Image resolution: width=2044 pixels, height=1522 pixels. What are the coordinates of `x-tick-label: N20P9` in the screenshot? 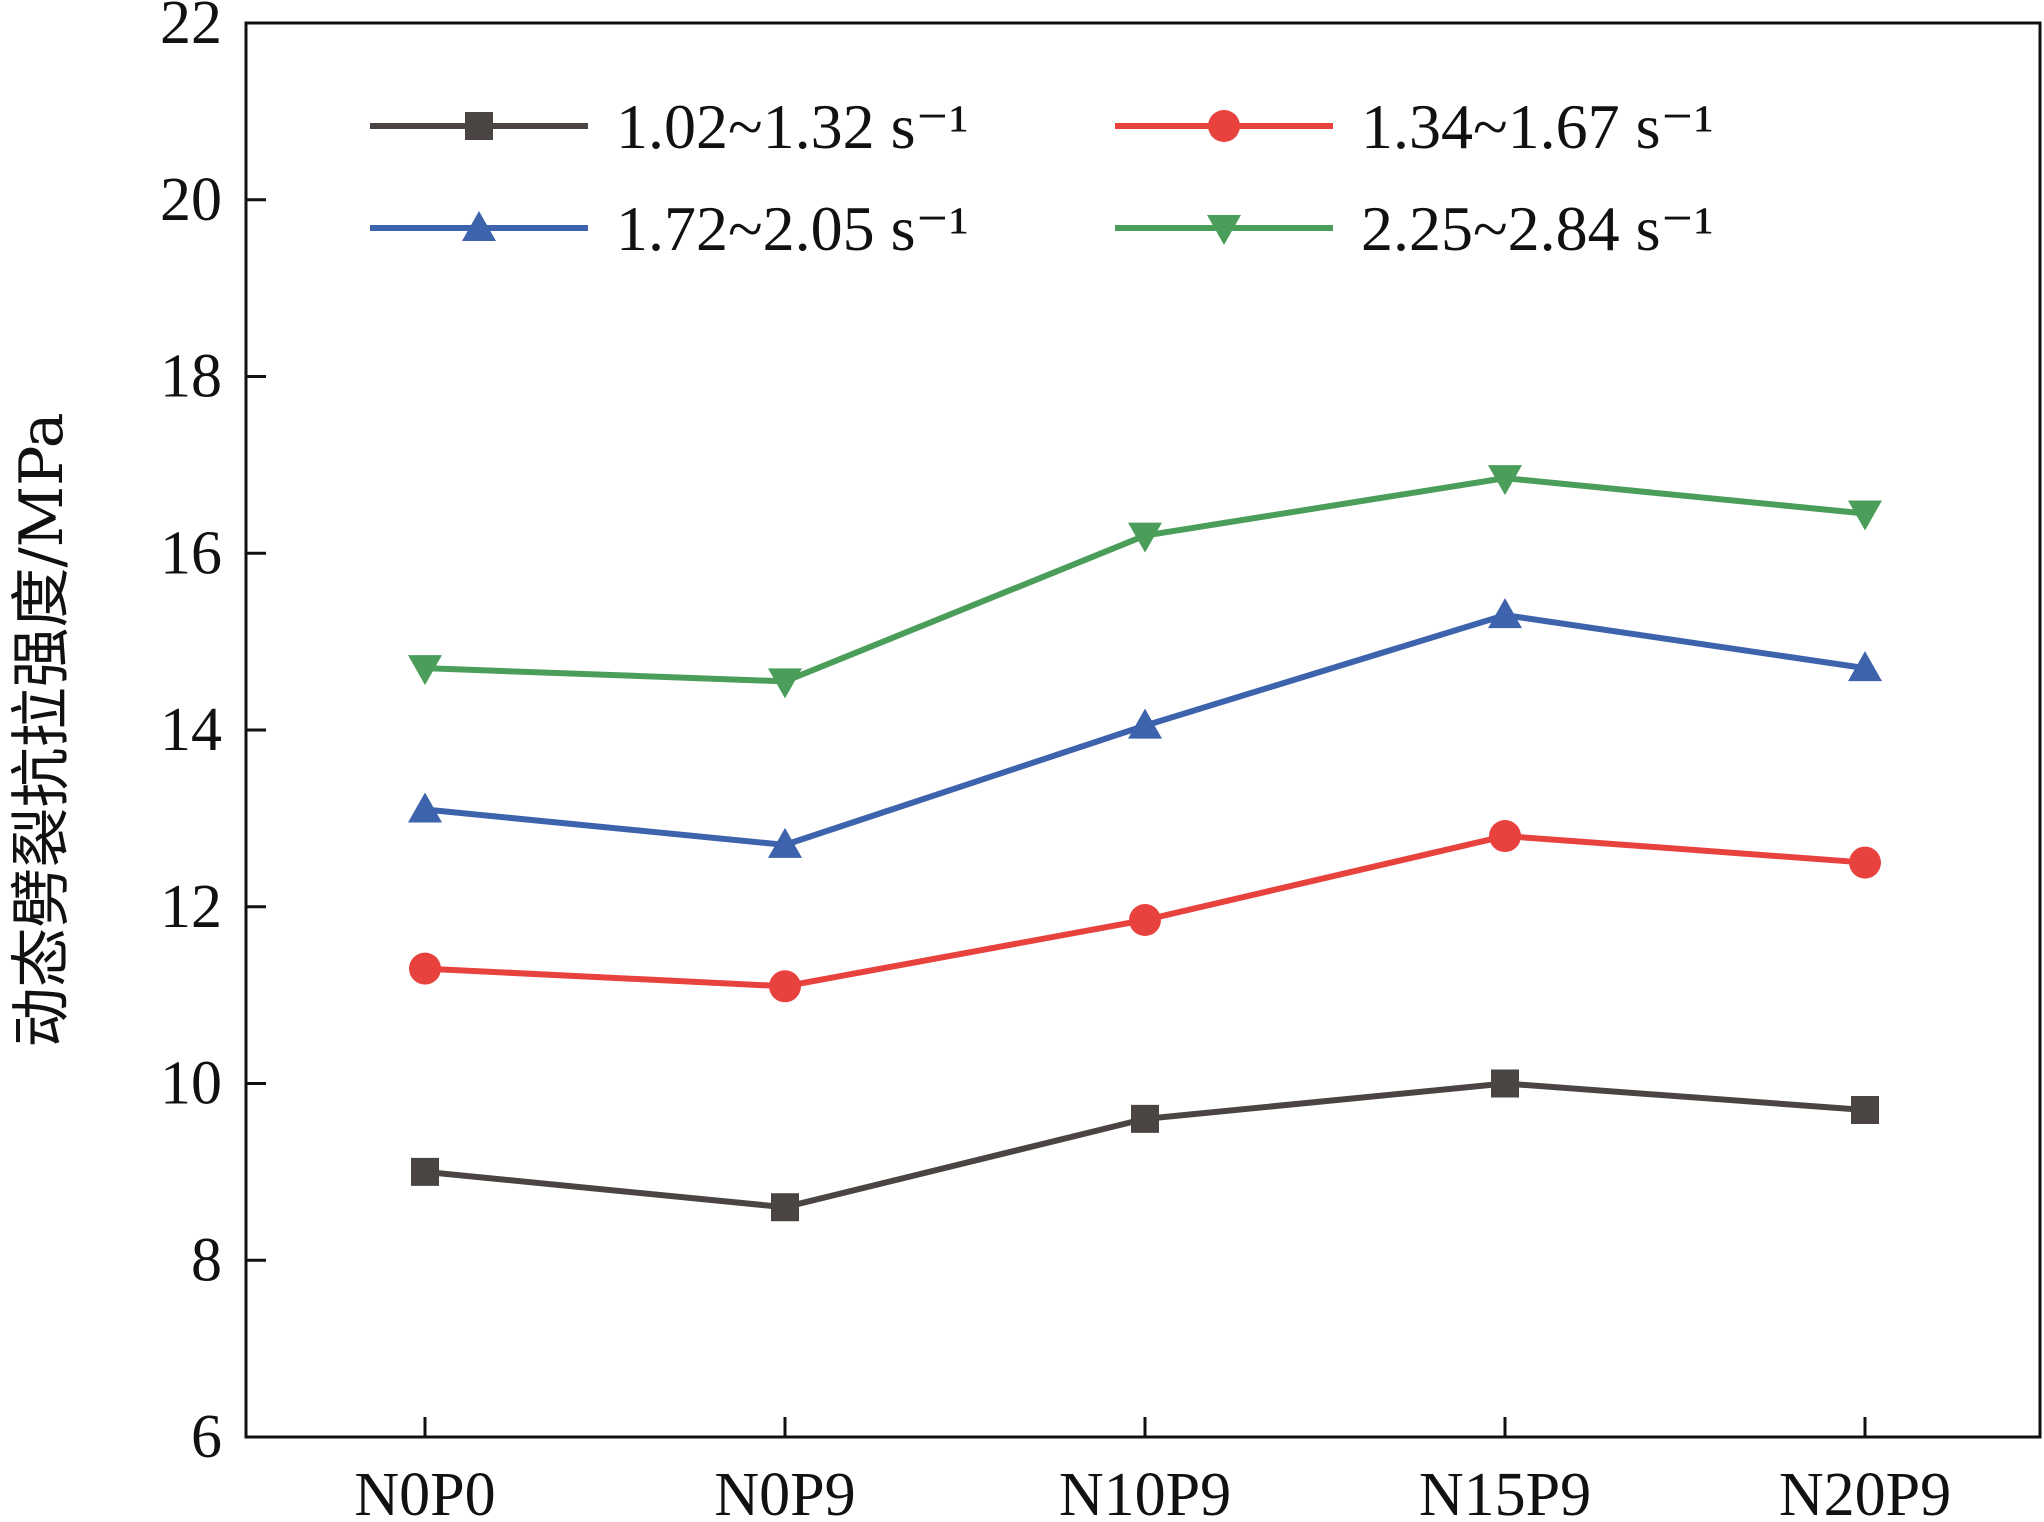 It's located at (1865, 1491).